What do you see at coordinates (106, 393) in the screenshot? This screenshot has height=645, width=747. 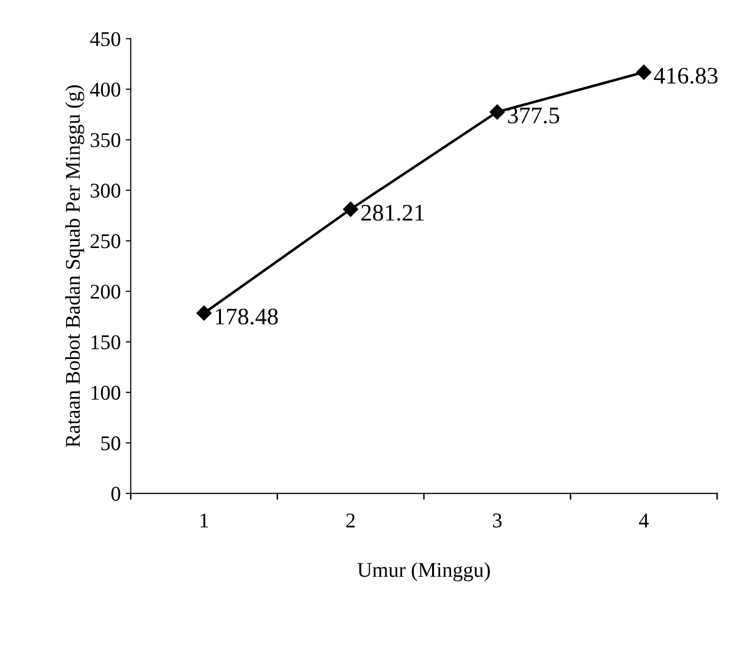 I see `y-tick-label: 100` at bounding box center [106, 393].